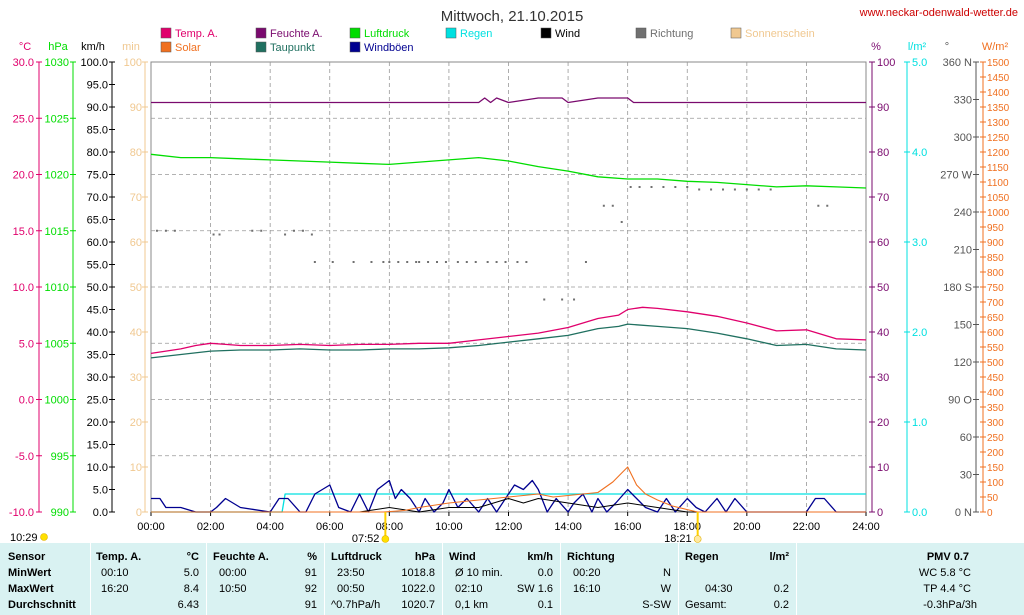 Image resolution: width=1024 pixels, height=615 pixels. What do you see at coordinates (886, 63) in the screenshot?
I see `humidity-tick-label: 100` at bounding box center [886, 63].